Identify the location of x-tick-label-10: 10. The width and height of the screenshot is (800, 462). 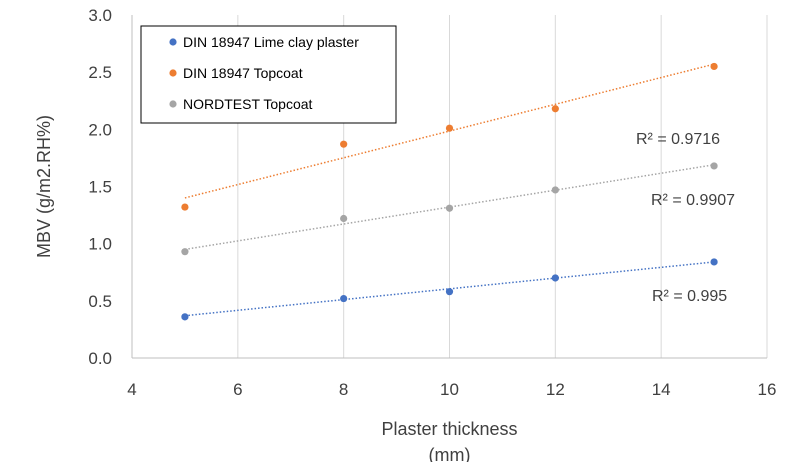
(449, 389).